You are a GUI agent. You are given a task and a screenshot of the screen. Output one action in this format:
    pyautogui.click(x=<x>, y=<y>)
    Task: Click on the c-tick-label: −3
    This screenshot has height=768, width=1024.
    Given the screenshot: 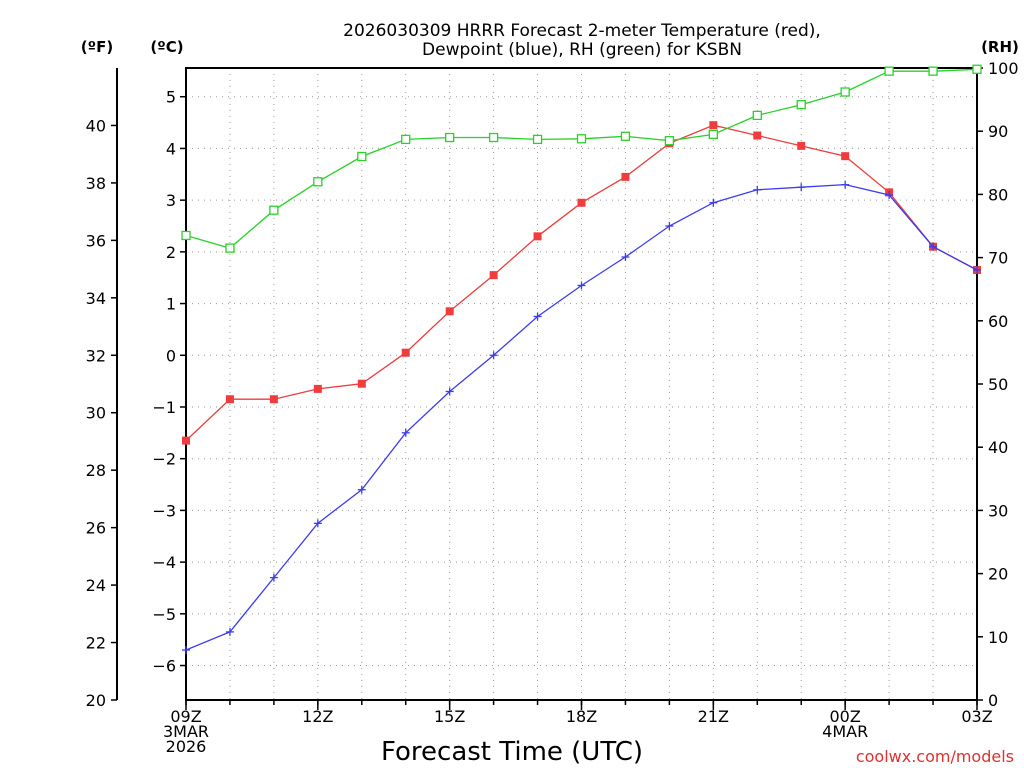 What is the action you would take?
    pyautogui.click(x=164, y=510)
    